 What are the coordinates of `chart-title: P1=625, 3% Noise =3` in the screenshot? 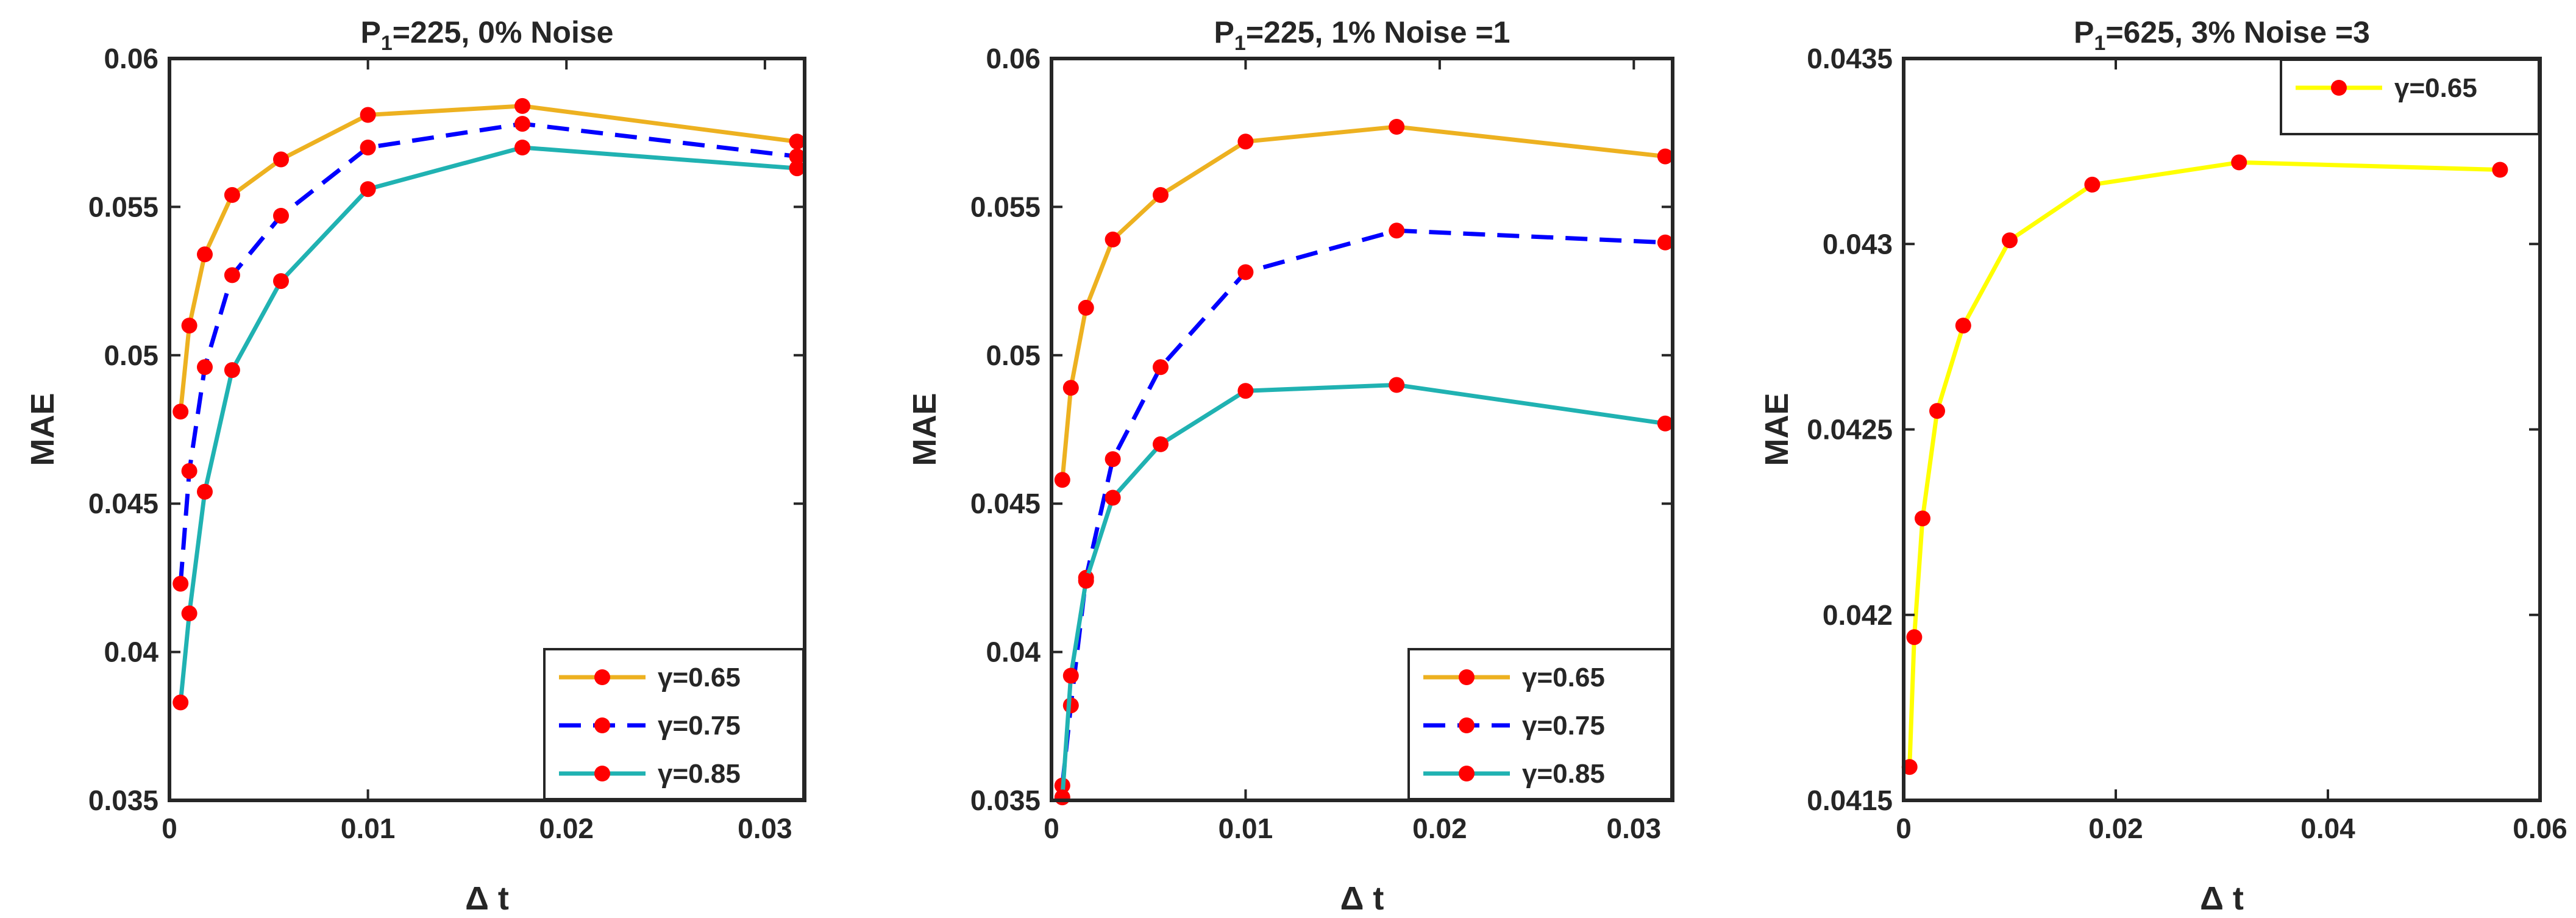 It's located at (2222, 35).